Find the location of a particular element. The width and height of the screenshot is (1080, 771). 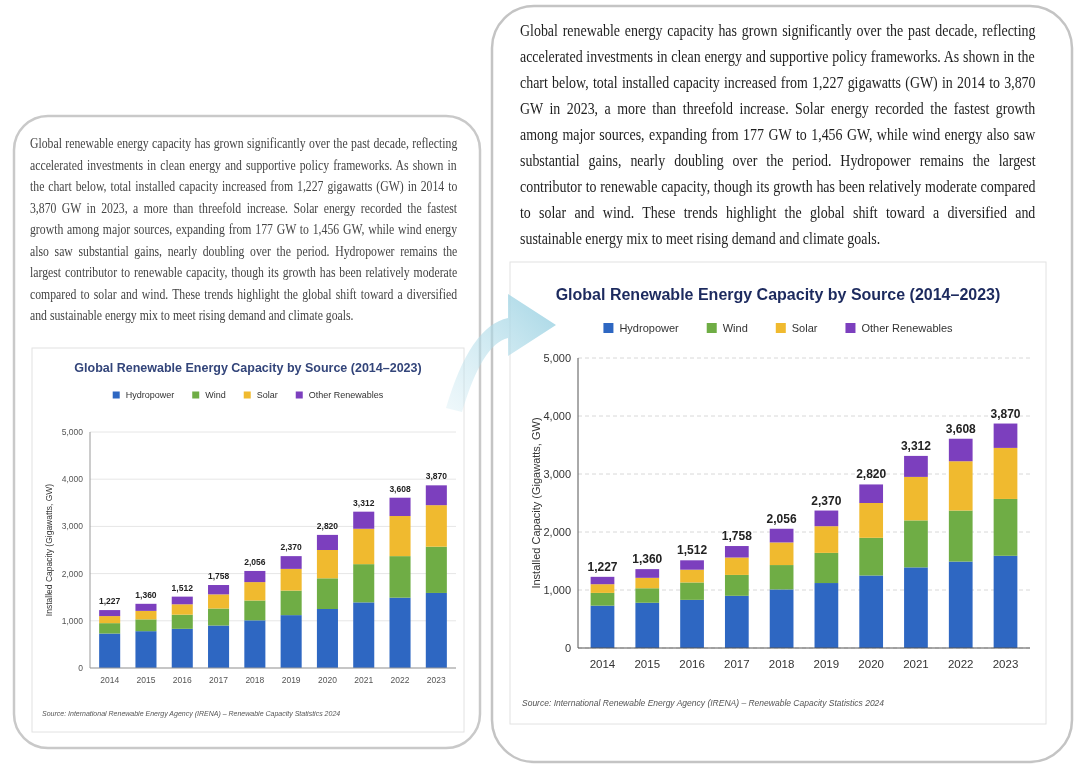

x-tick-label: 2017 is located at coordinates (219, 680).